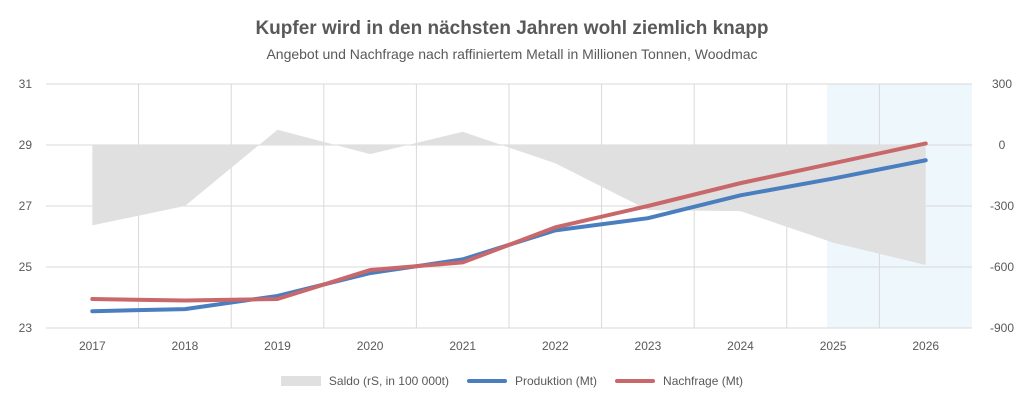 The height and width of the screenshot is (410, 1024). What do you see at coordinates (703, 381) in the screenshot?
I see `legend-label-nachfrage: Nachfrage (Mt)` at bounding box center [703, 381].